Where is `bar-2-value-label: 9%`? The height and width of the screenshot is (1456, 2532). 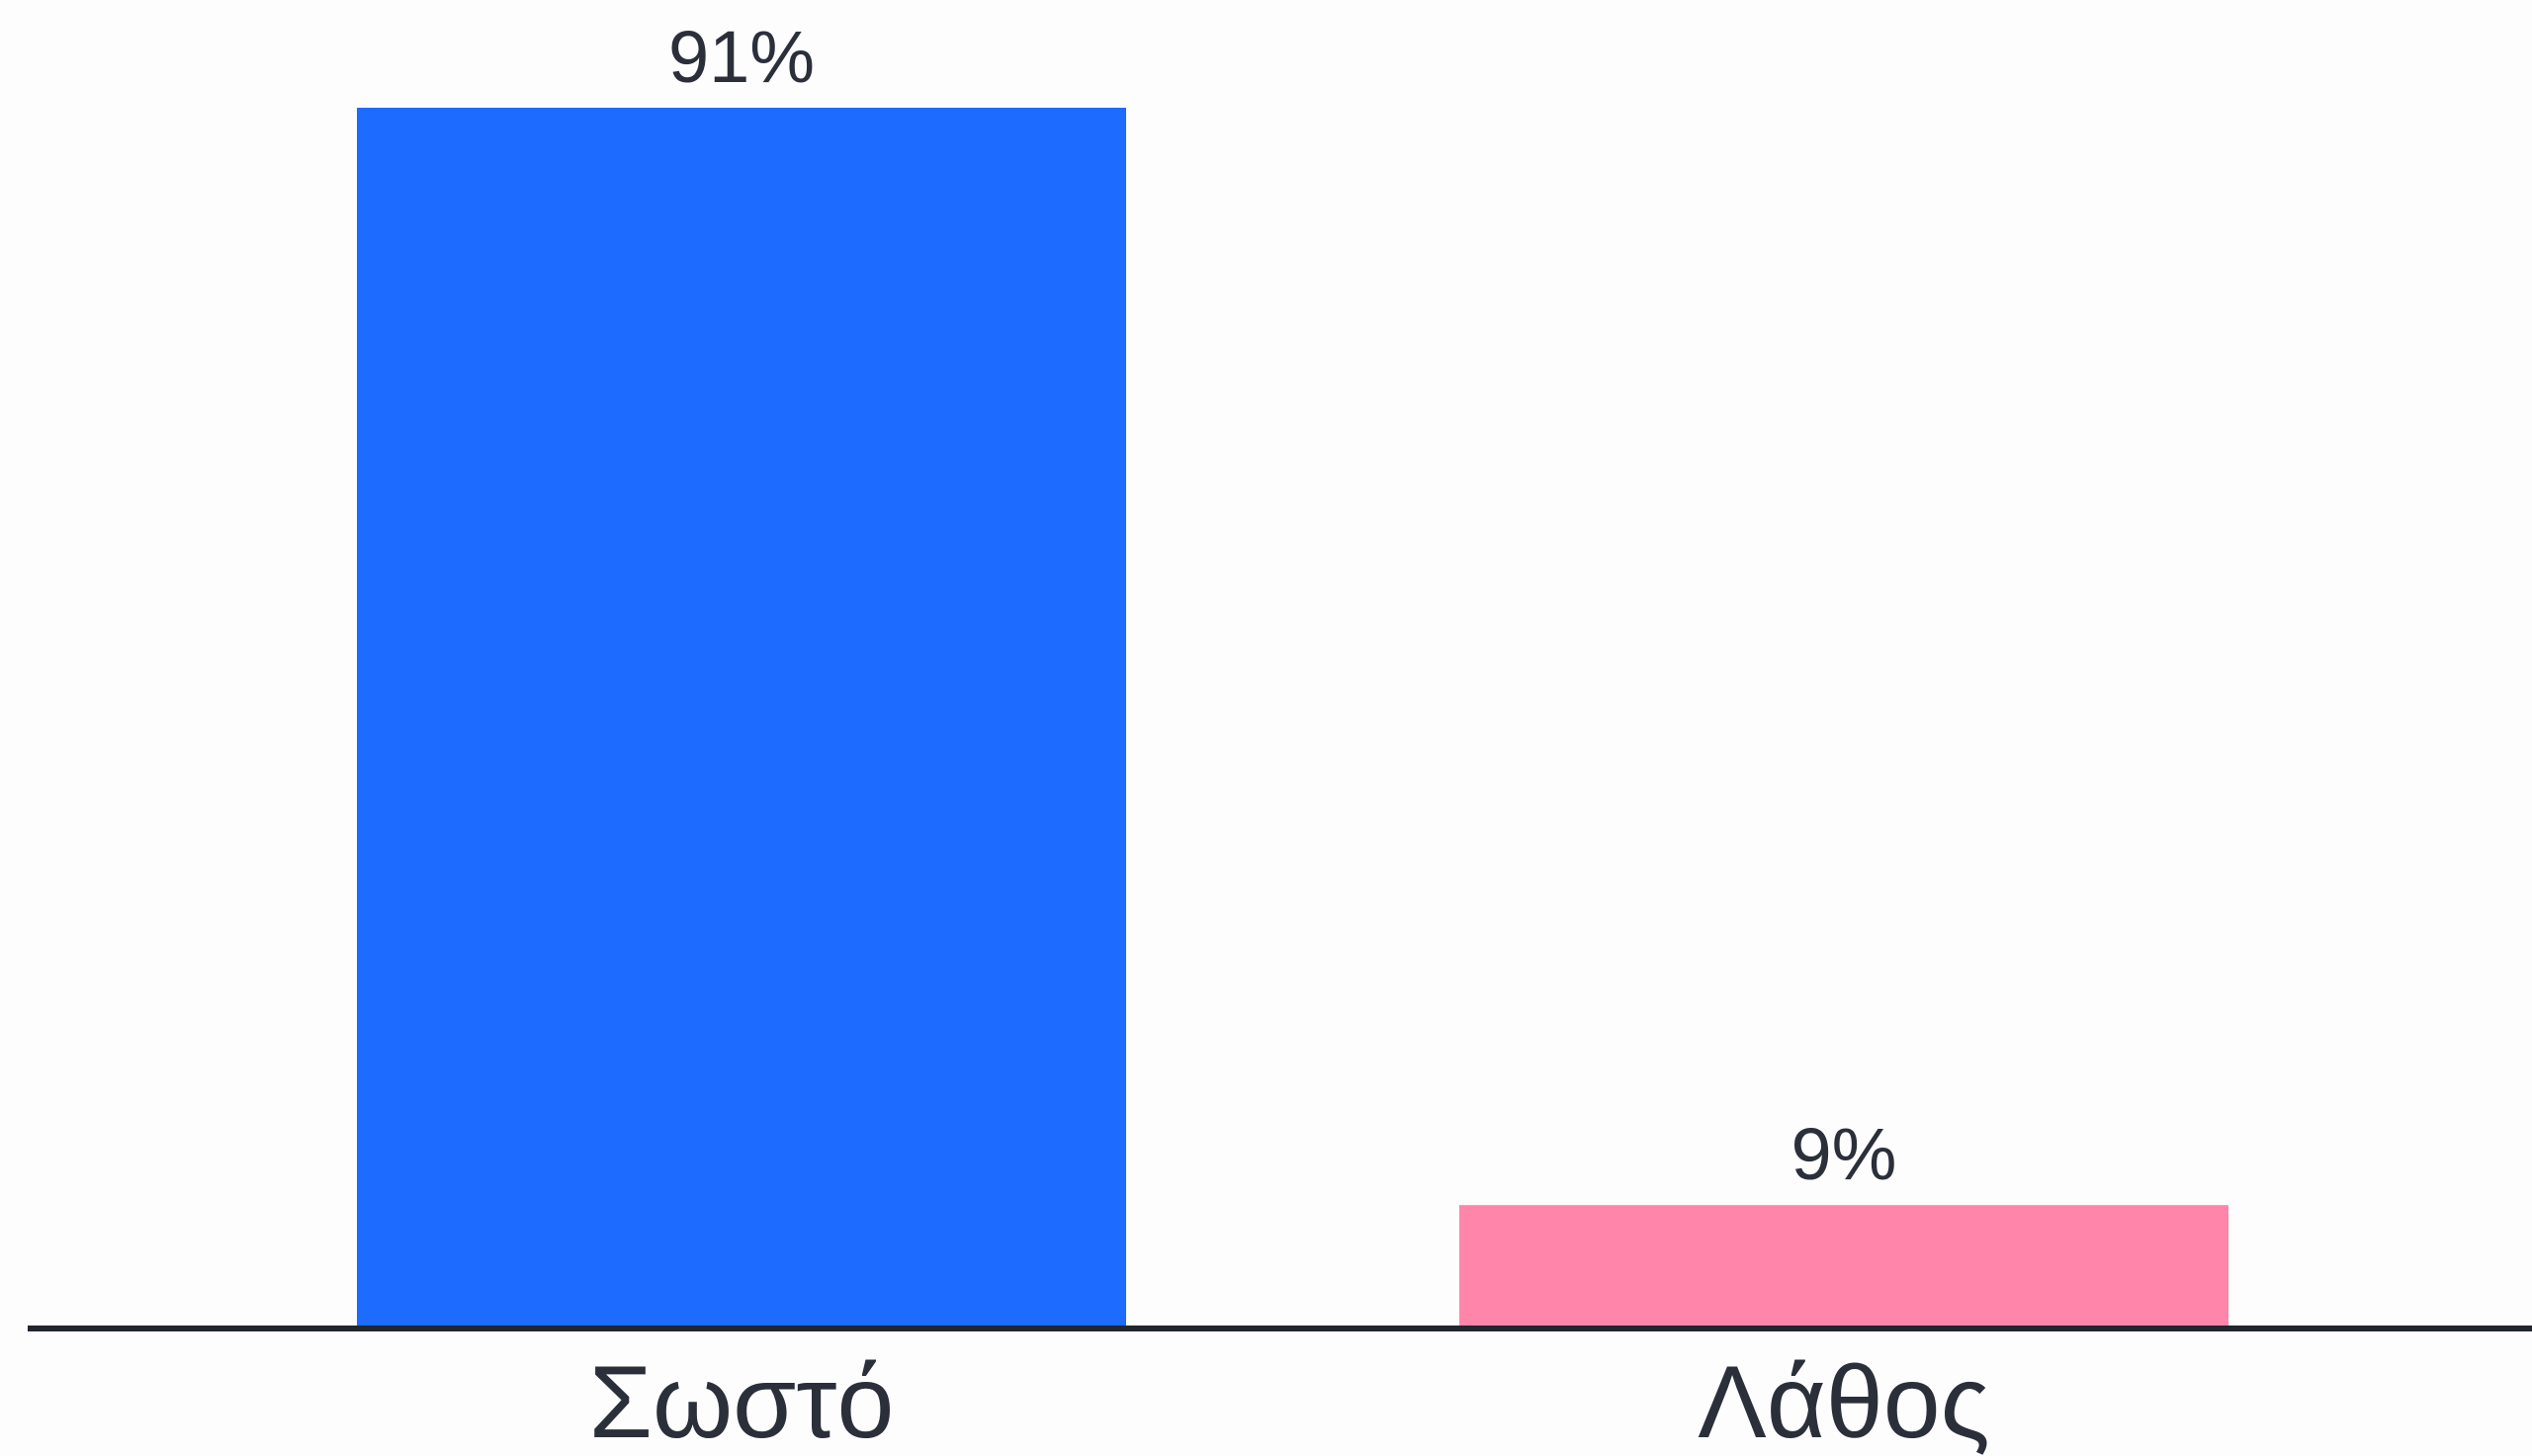
bar-2-value-label: 9% is located at coordinates (1844, 1154).